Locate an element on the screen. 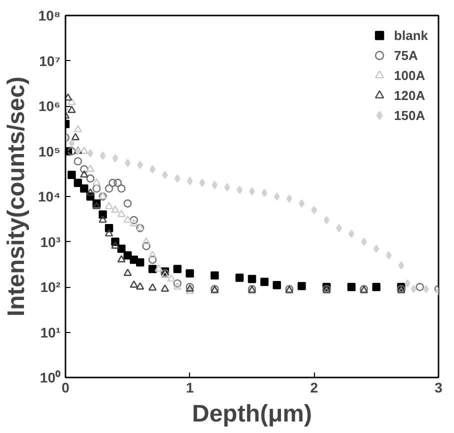 This screenshot has width=454, height=433. y-axis-title: Intensity(counts/sec) is located at coordinates (16, 196).